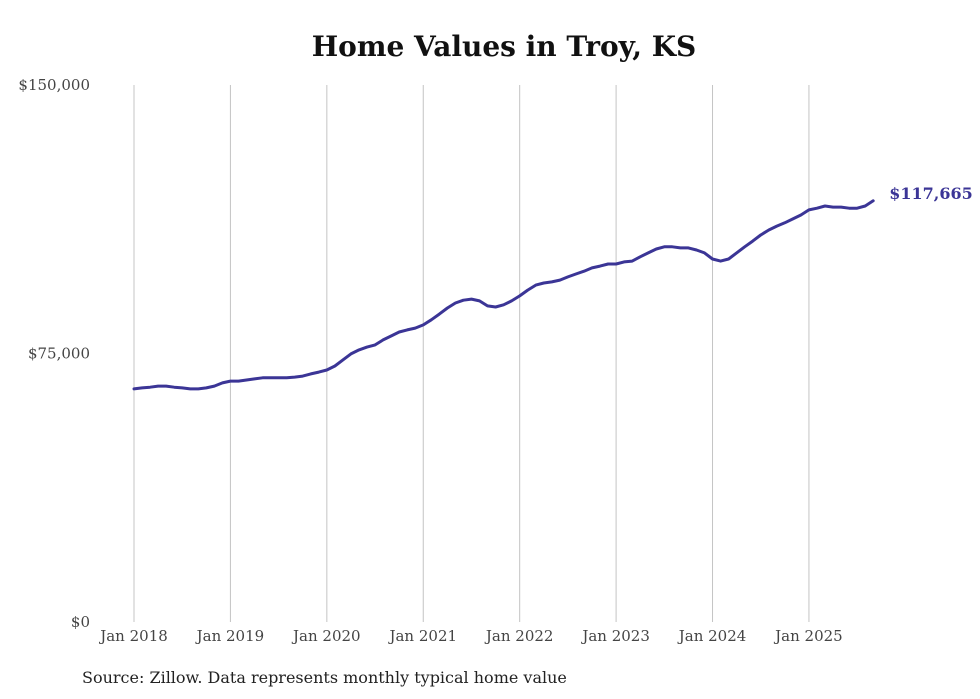 This screenshot has width=980, height=699. I want to click on x-tick-label: Jan 2025, so click(808, 636).